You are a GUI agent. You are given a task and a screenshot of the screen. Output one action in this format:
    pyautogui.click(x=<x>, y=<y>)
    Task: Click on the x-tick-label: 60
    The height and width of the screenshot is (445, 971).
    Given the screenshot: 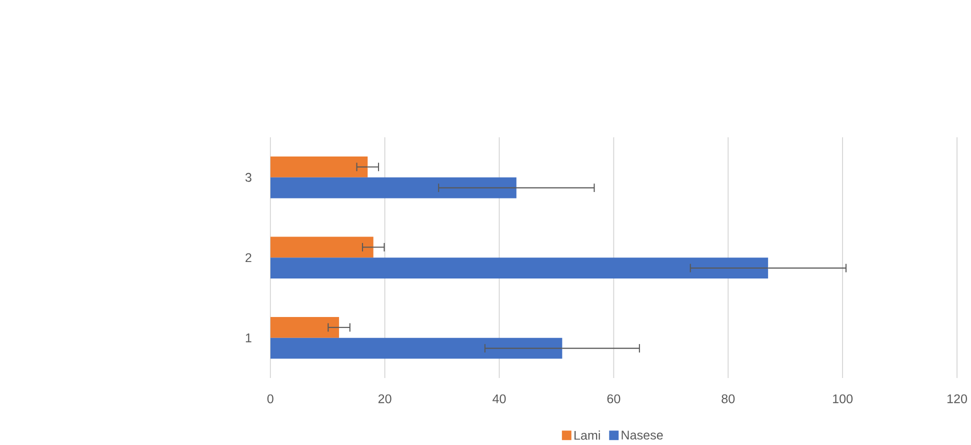 What is the action you would take?
    pyautogui.click(x=613, y=399)
    